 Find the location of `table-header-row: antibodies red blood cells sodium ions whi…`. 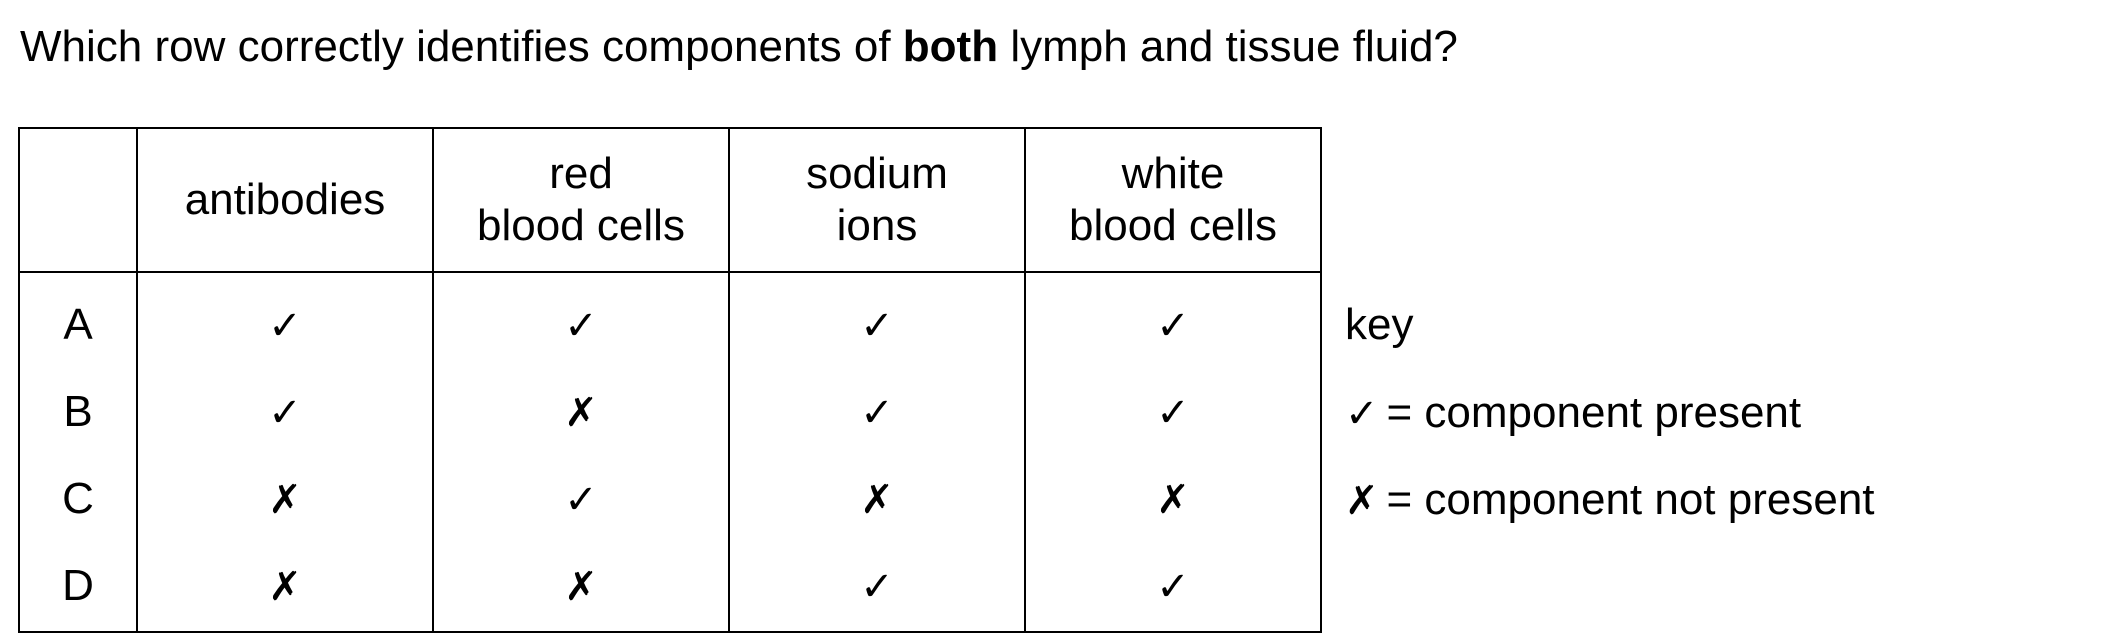

table-header-row: antibodies red blood cells sodium ions whi… is located at coordinates (670, 200).